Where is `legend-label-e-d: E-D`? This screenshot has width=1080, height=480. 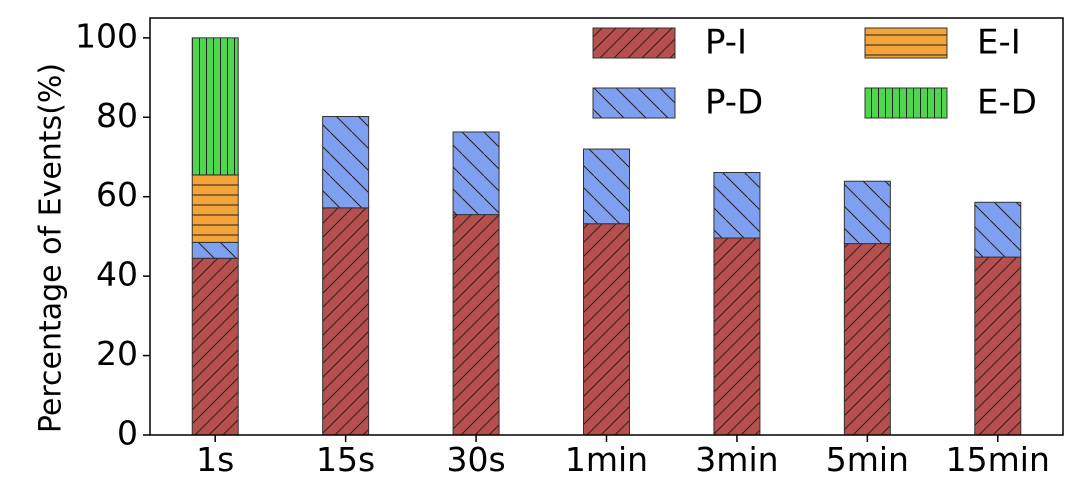 legend-label-e-d: E-D is located at coordinates (1007, 103).